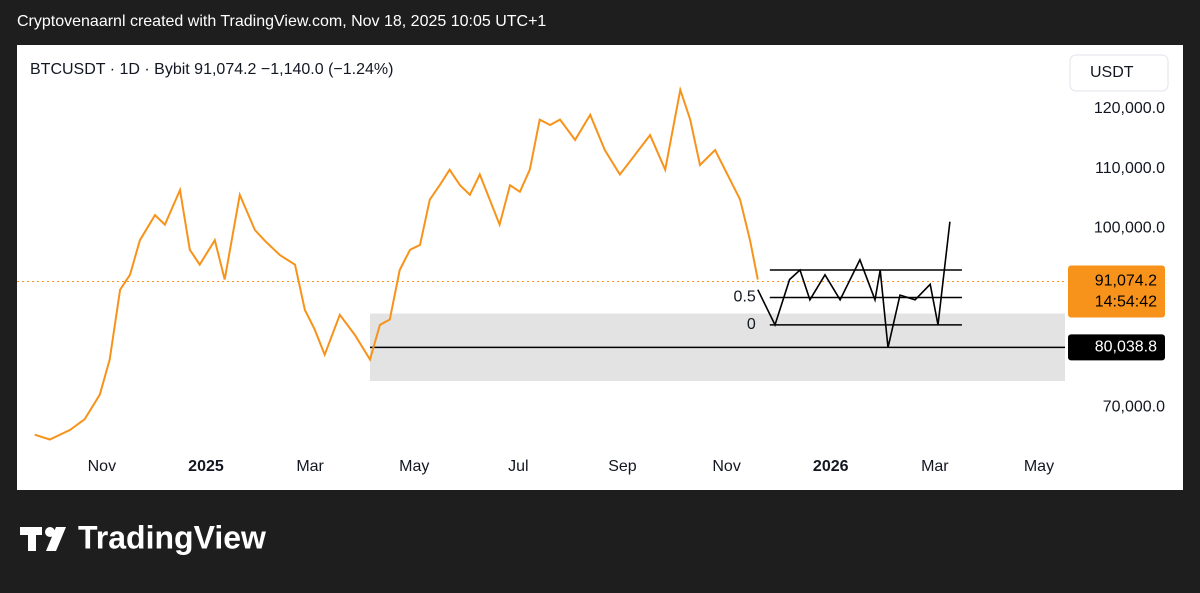  I want to click on last-price-badge, so click(1116, 291).